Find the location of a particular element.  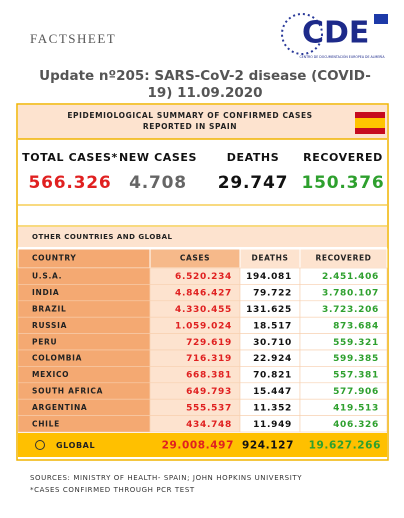

column-header: DEATHS is located at coordinates (270, 258).